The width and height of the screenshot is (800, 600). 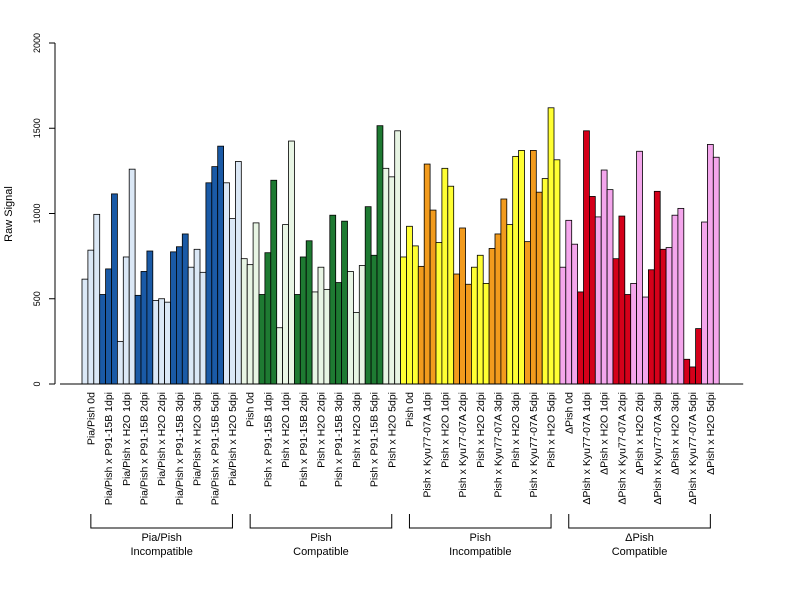 I want to click on y-axis-title: Raw Signal, so click(x=9, y=214).